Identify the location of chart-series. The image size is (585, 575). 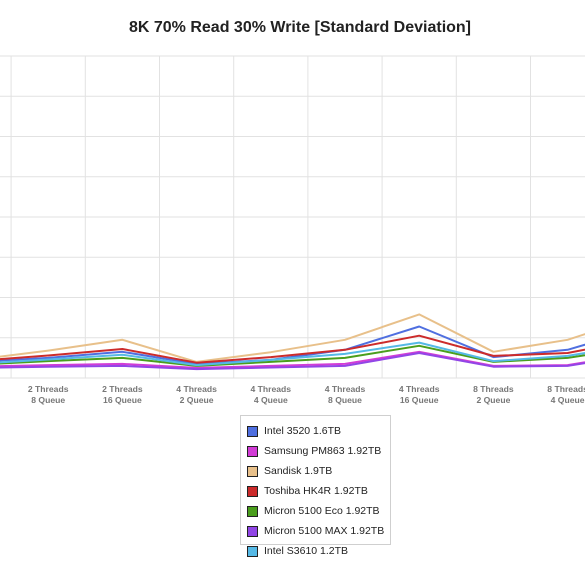
(292, 342).